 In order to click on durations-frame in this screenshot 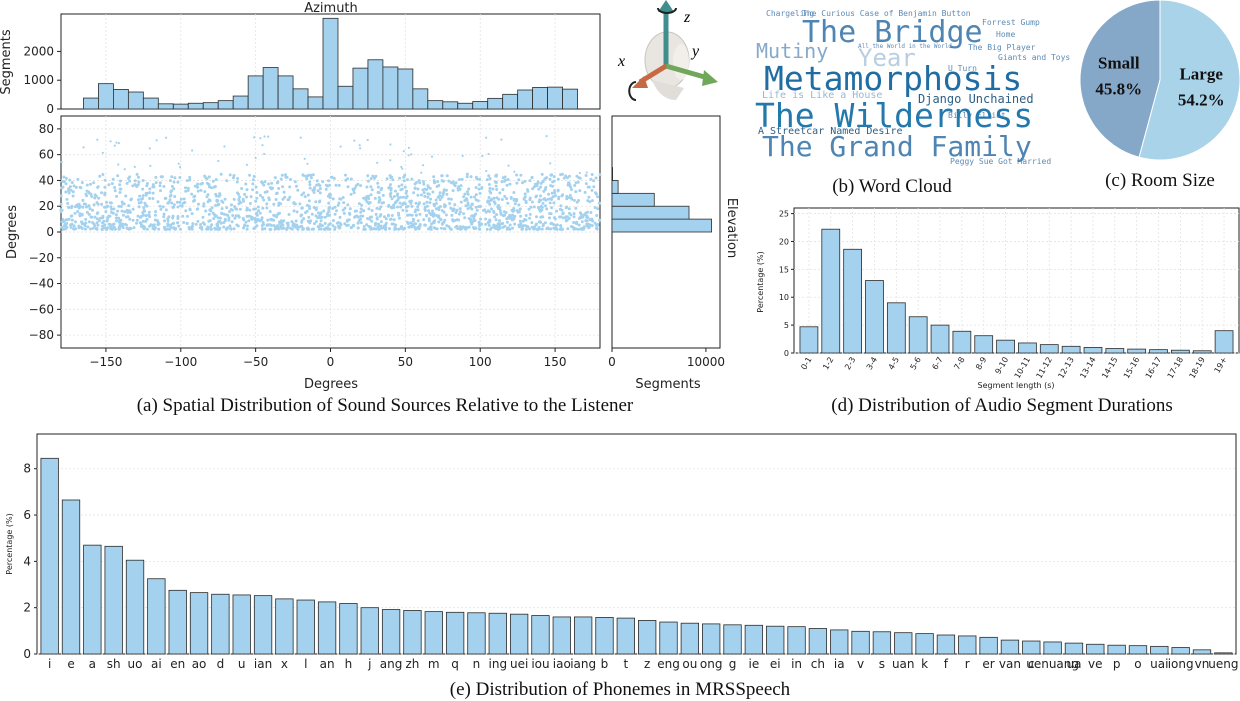, I will do `click(1016, 280)`.